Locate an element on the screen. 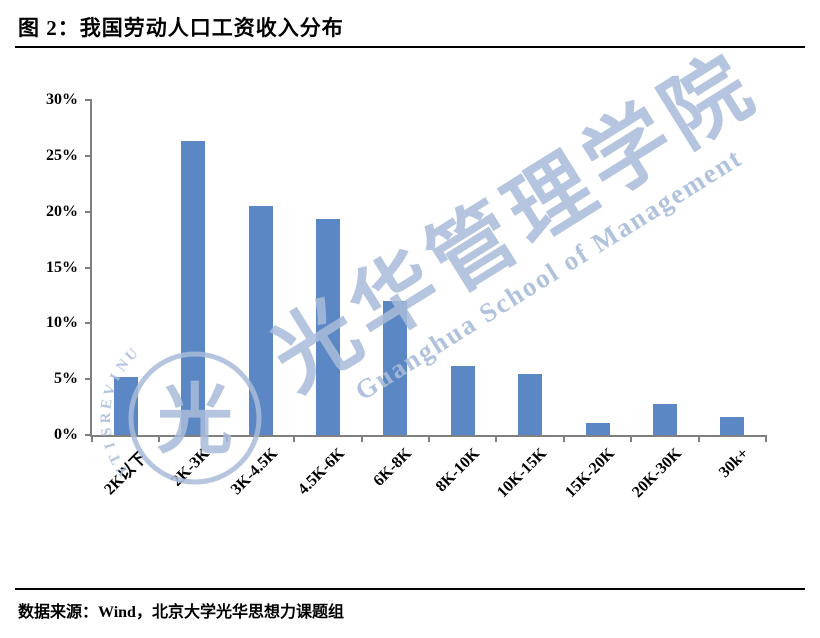 This screenshot has width=820, height=638. figure-title: 图 2：我国劳动人口工资收入分布 is located at coordinates (181, 28).